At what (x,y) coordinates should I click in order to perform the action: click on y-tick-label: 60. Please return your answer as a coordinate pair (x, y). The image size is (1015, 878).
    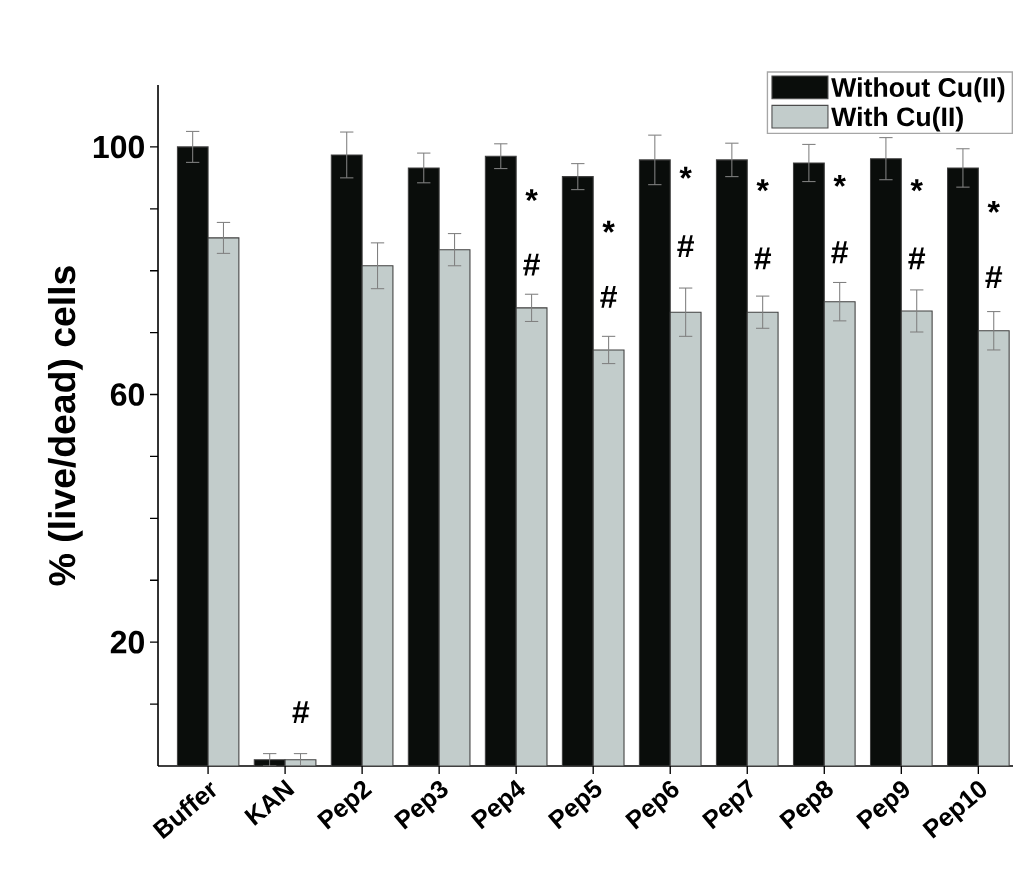
    Looking at the image, I should click on (127, 394).